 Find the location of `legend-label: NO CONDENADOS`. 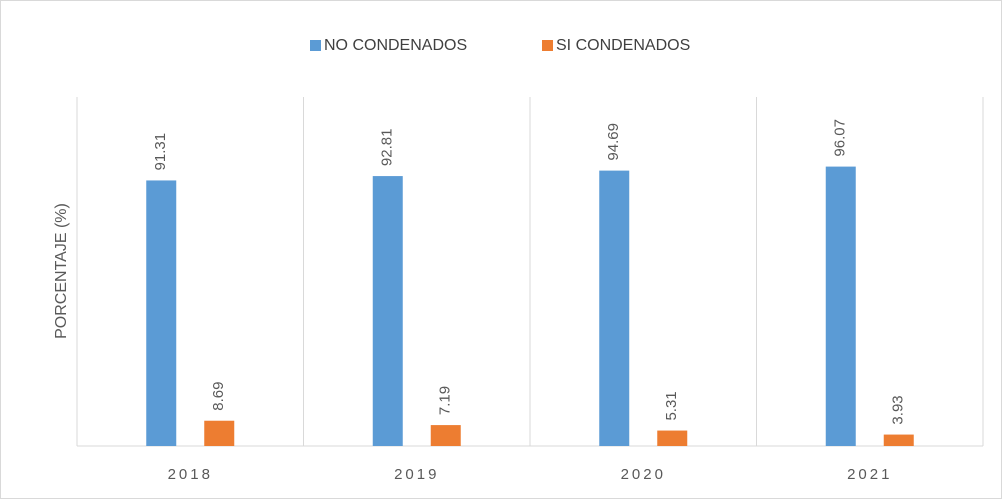

legend-label: NO CONDENADOS is located at coordinates (395, 45).